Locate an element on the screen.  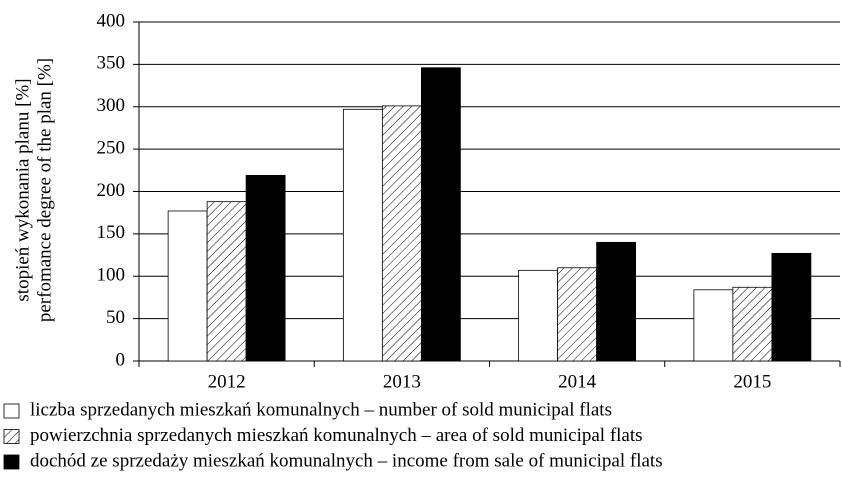
y-tick-label: 100 is located at coordinates (111, 275).